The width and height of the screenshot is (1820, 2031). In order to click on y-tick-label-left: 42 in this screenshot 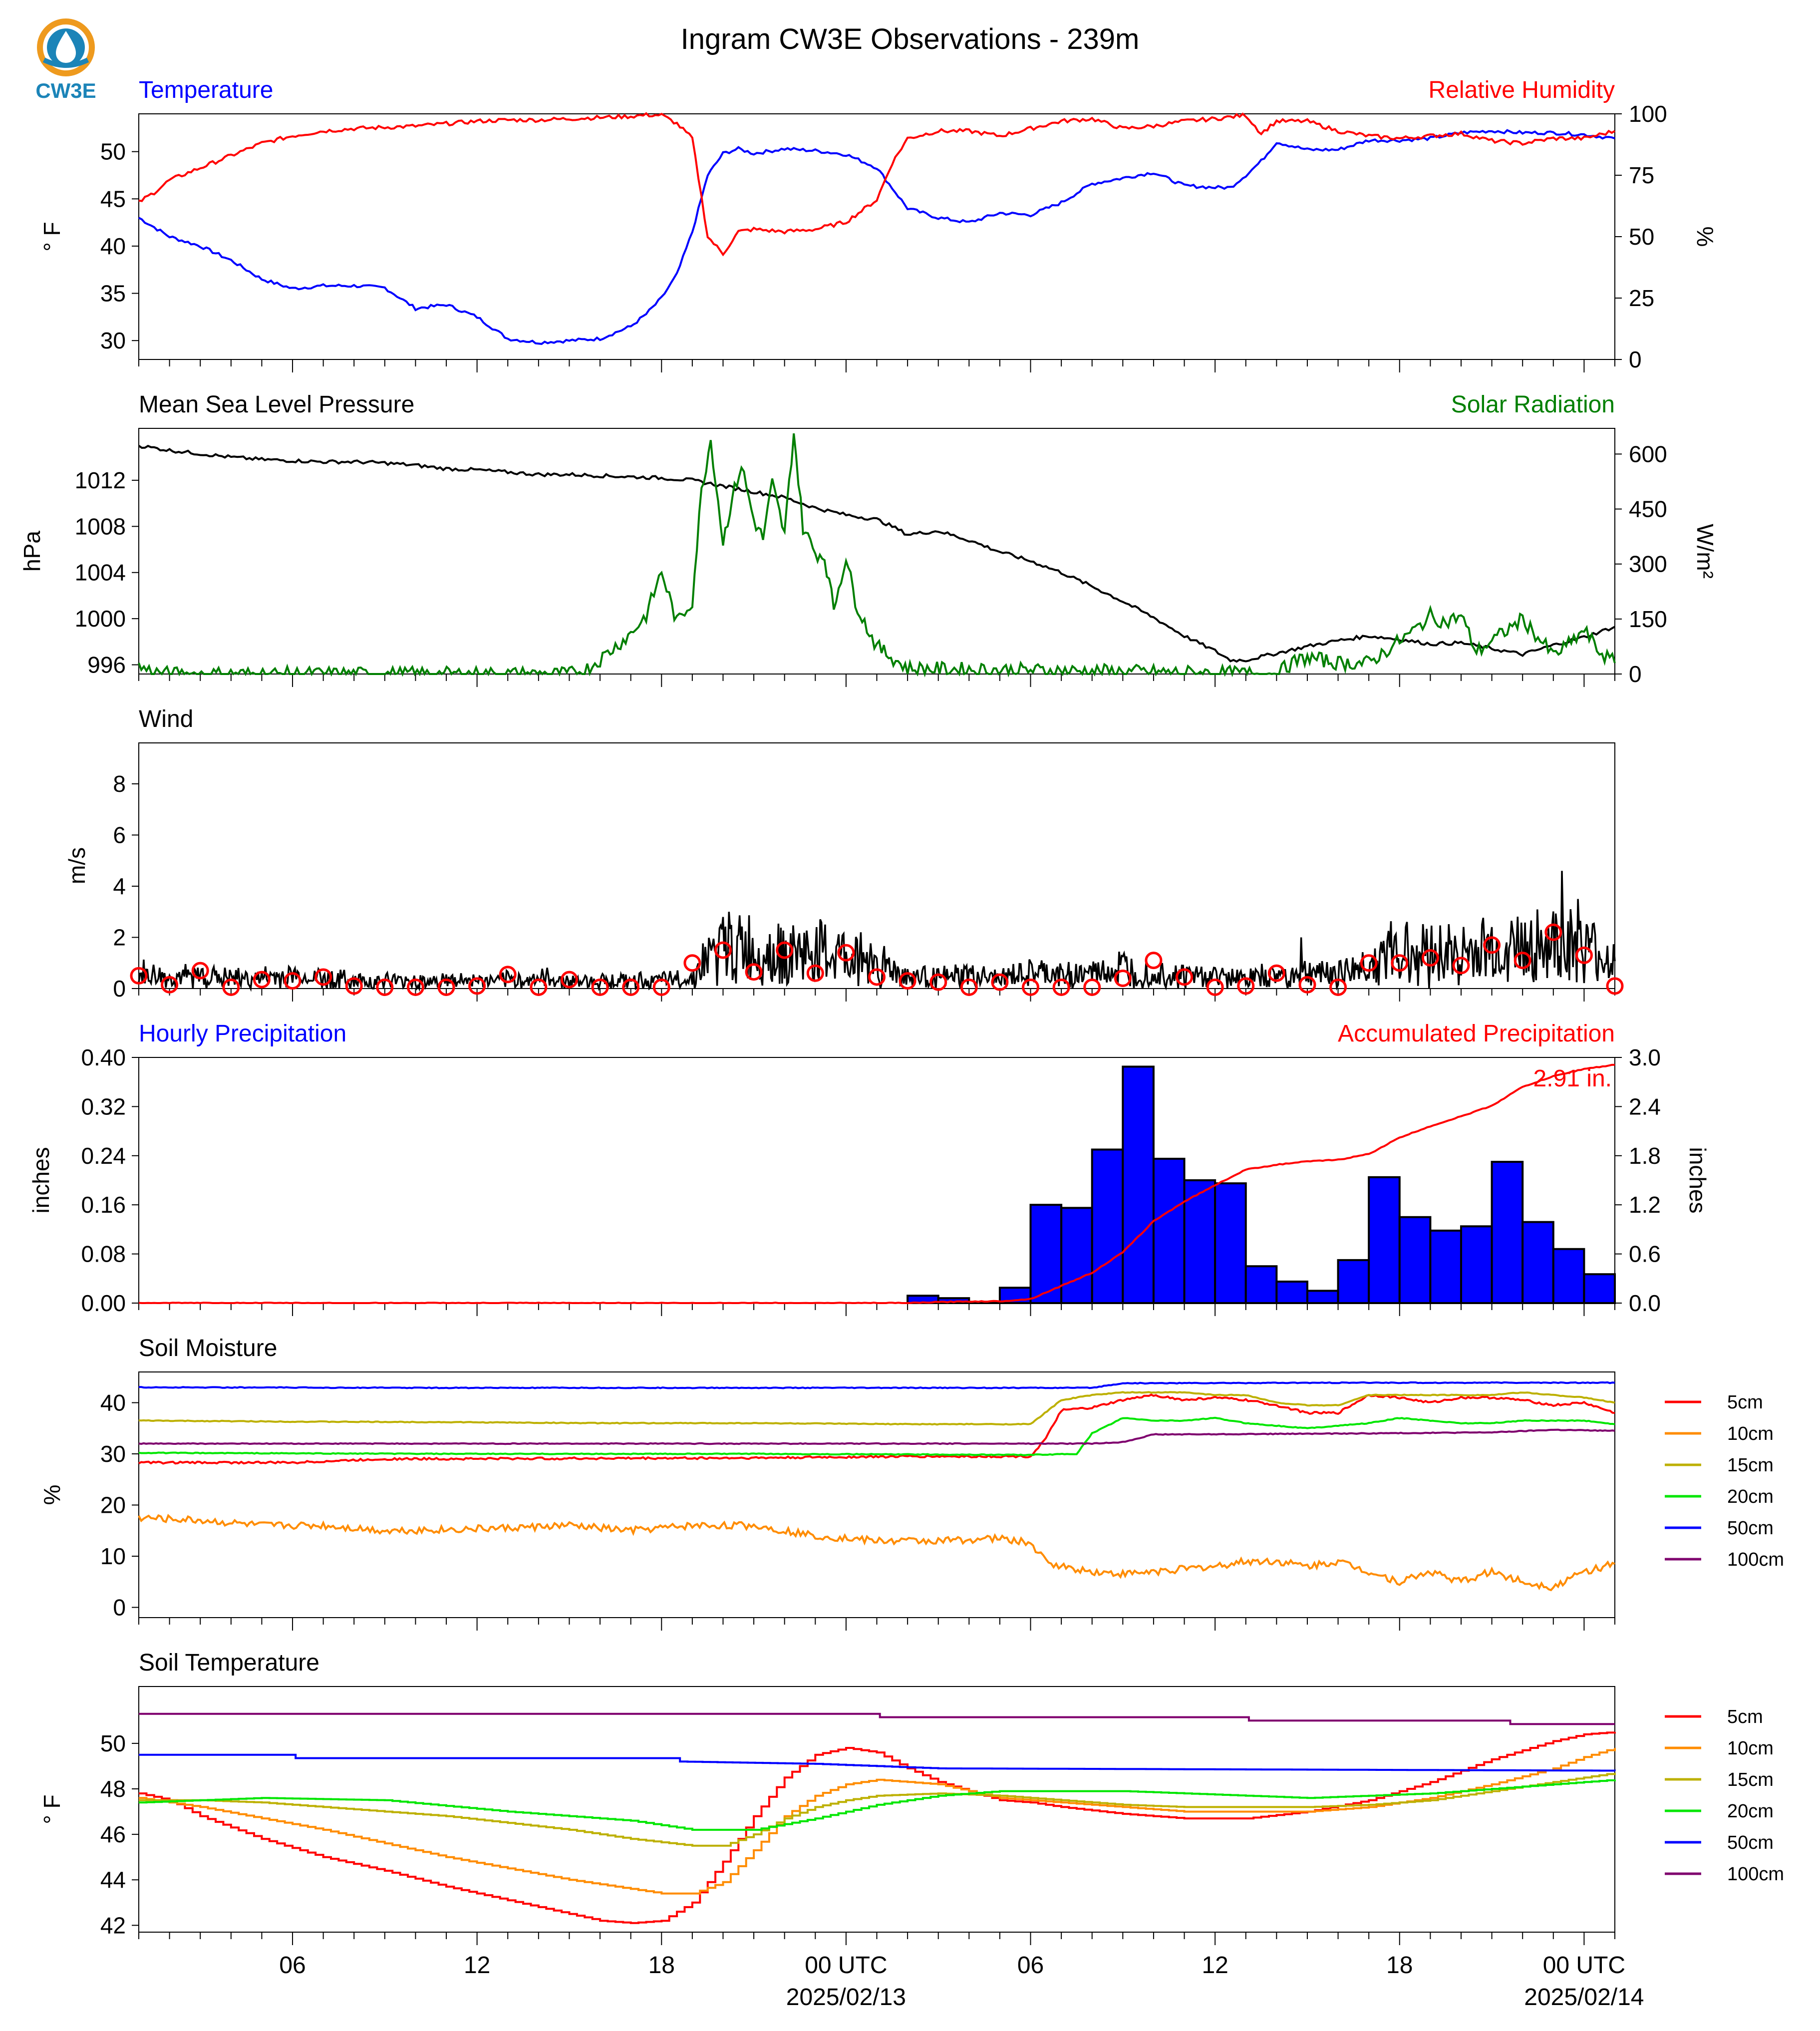, I will do `click(113, 1925)`.